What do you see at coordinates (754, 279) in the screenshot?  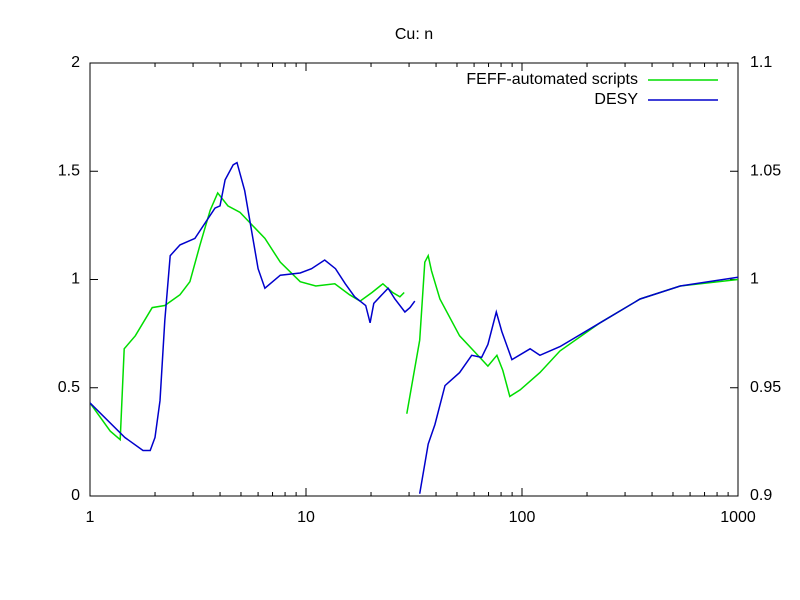 I see `y2-tick-label: 1` at bounding box center [754, 279].